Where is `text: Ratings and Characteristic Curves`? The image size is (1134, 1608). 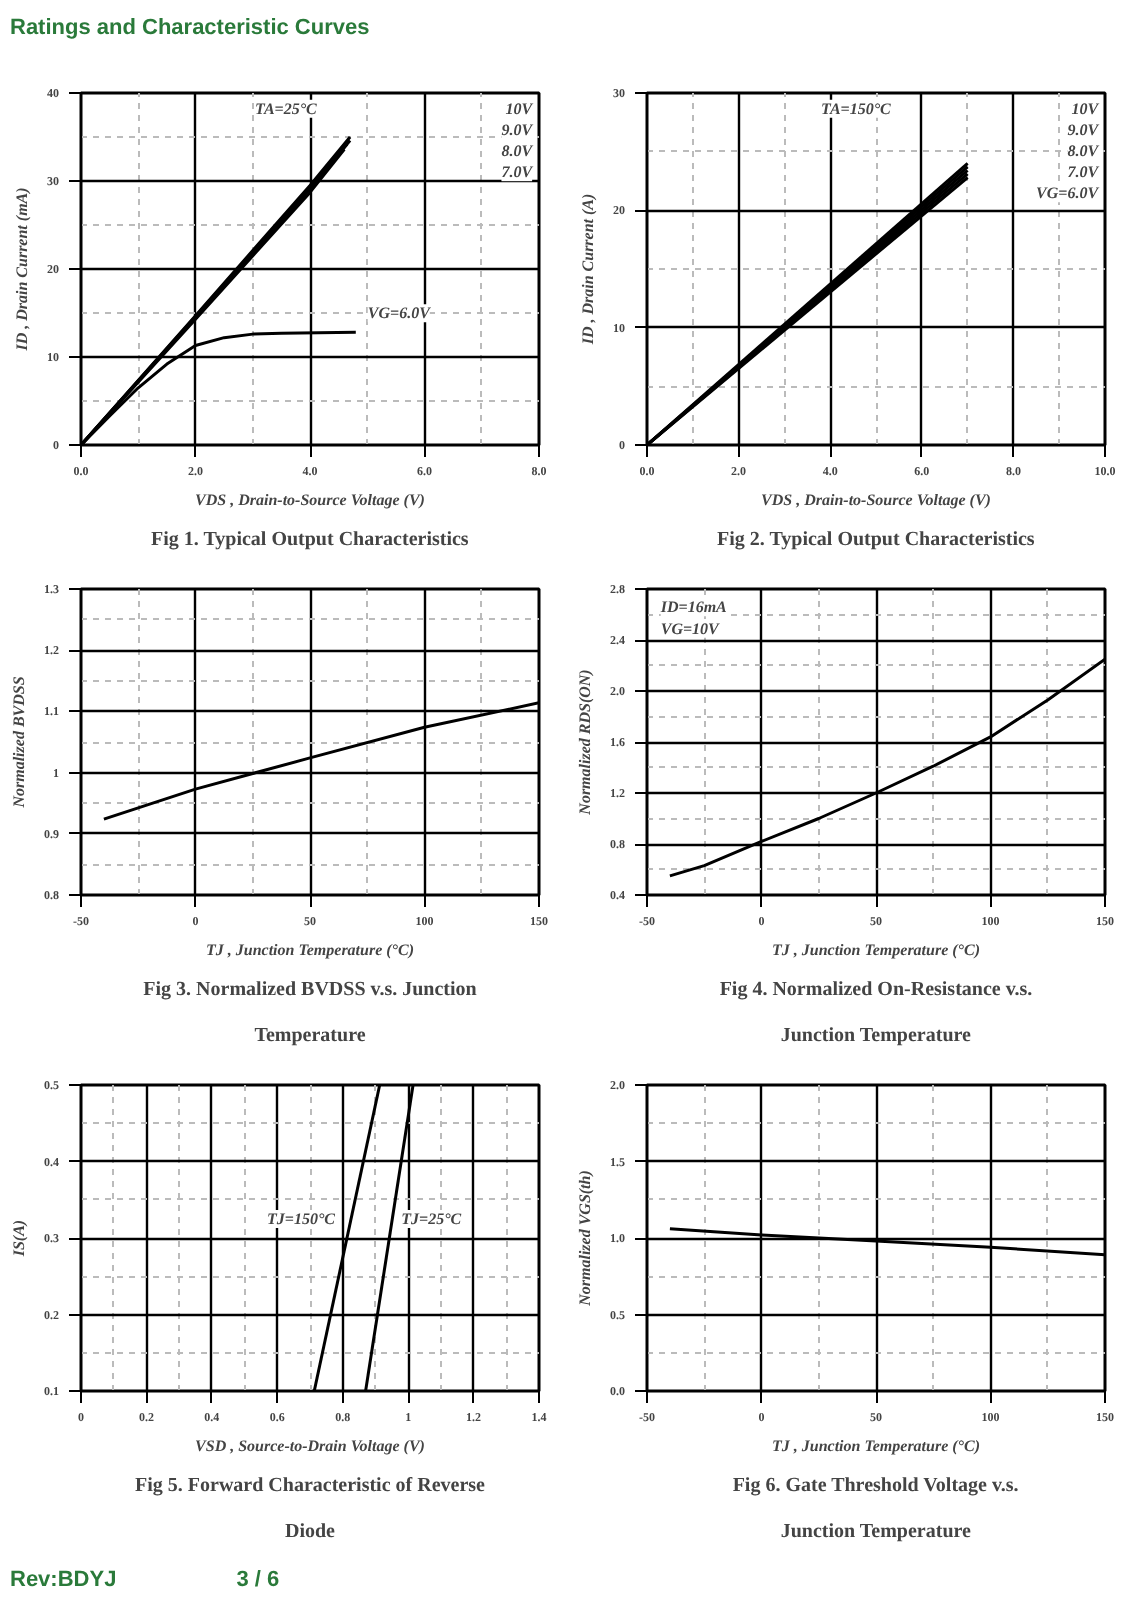 text: Ratings and Characteristic Curves is located at coordinates (190, 28).